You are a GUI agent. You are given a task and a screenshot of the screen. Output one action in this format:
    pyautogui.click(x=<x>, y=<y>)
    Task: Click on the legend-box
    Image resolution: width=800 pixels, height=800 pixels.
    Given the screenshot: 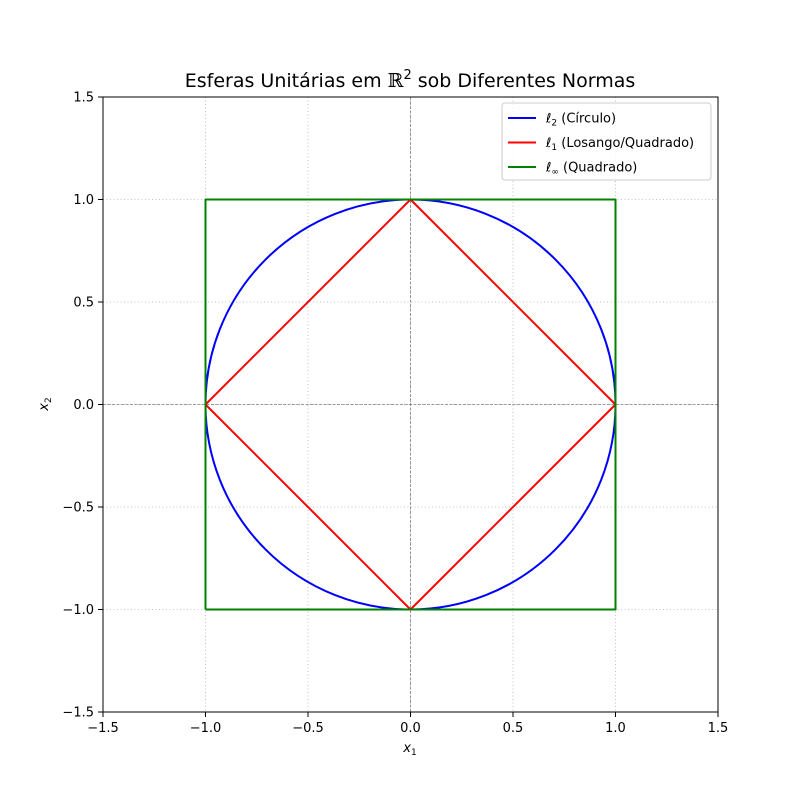 What is the action you would take?
    pyautogui.click(x=606, y=141)
    